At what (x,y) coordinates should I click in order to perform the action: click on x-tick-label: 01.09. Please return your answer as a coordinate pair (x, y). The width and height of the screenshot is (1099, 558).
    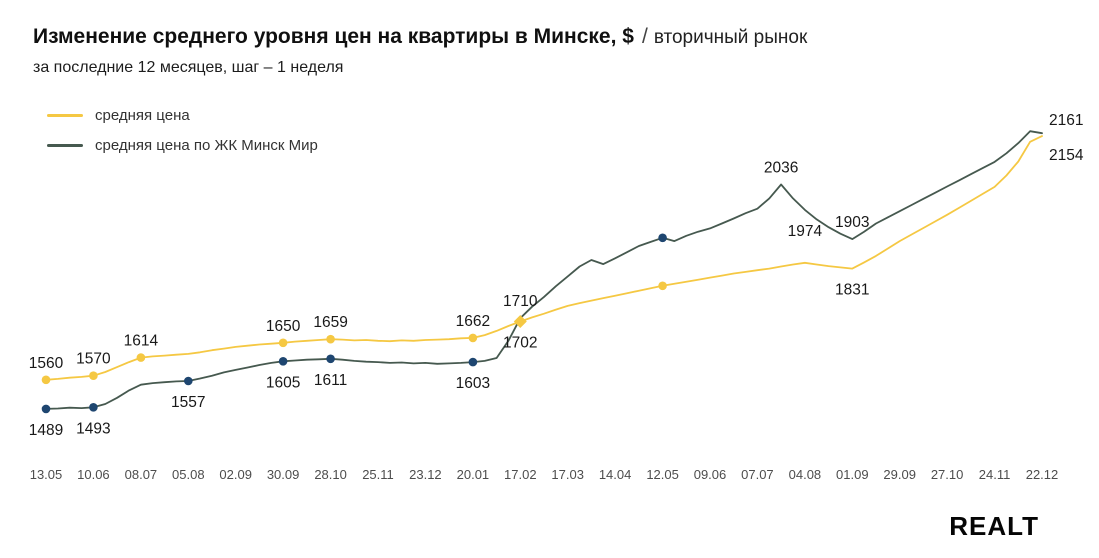
    Looking at the image, I should click on (852, 474).